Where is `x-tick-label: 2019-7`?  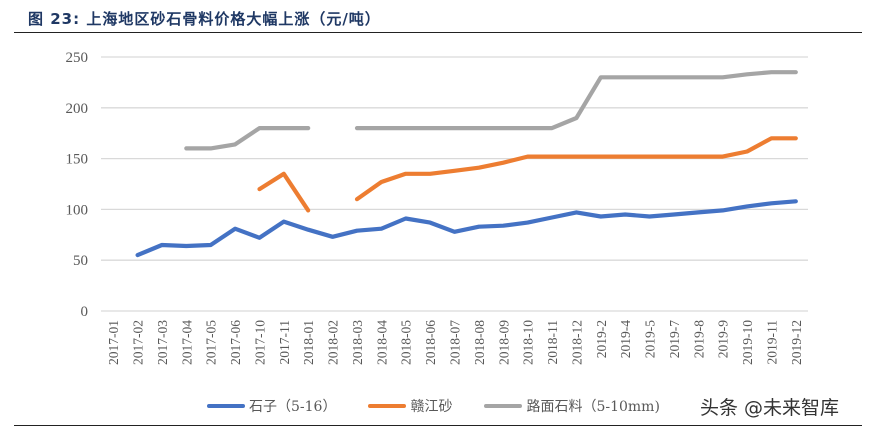
x-tick-label: 2019-7 is located at coordinates (674, 339).